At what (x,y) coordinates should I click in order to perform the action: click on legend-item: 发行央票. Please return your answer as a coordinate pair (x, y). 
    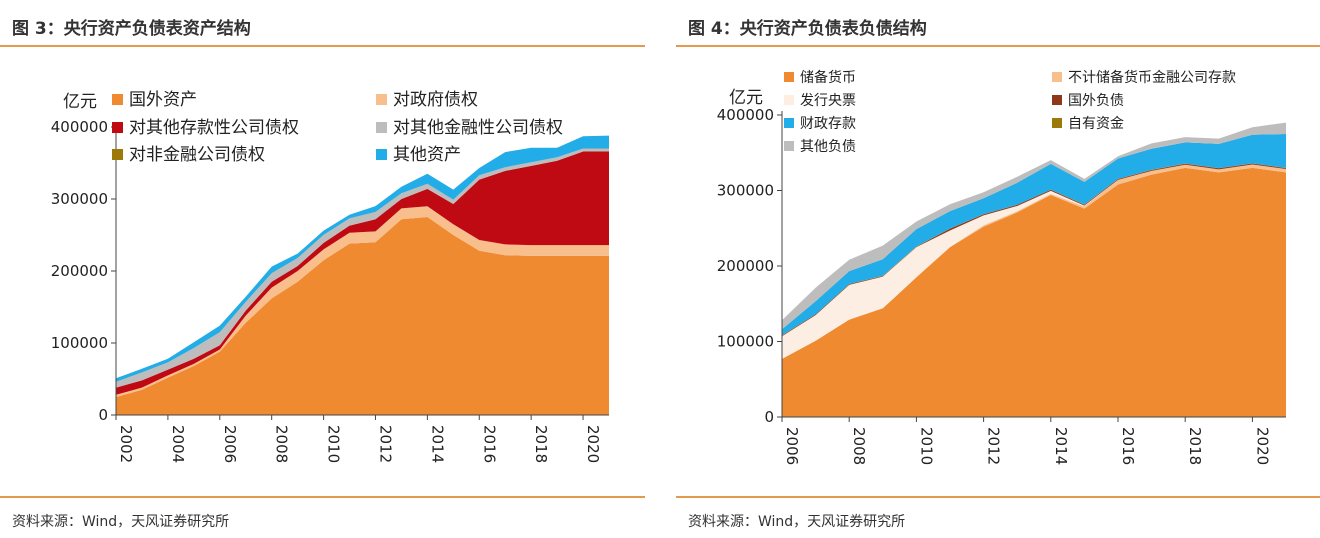
    Looking at the image, I should click on (820, 101).